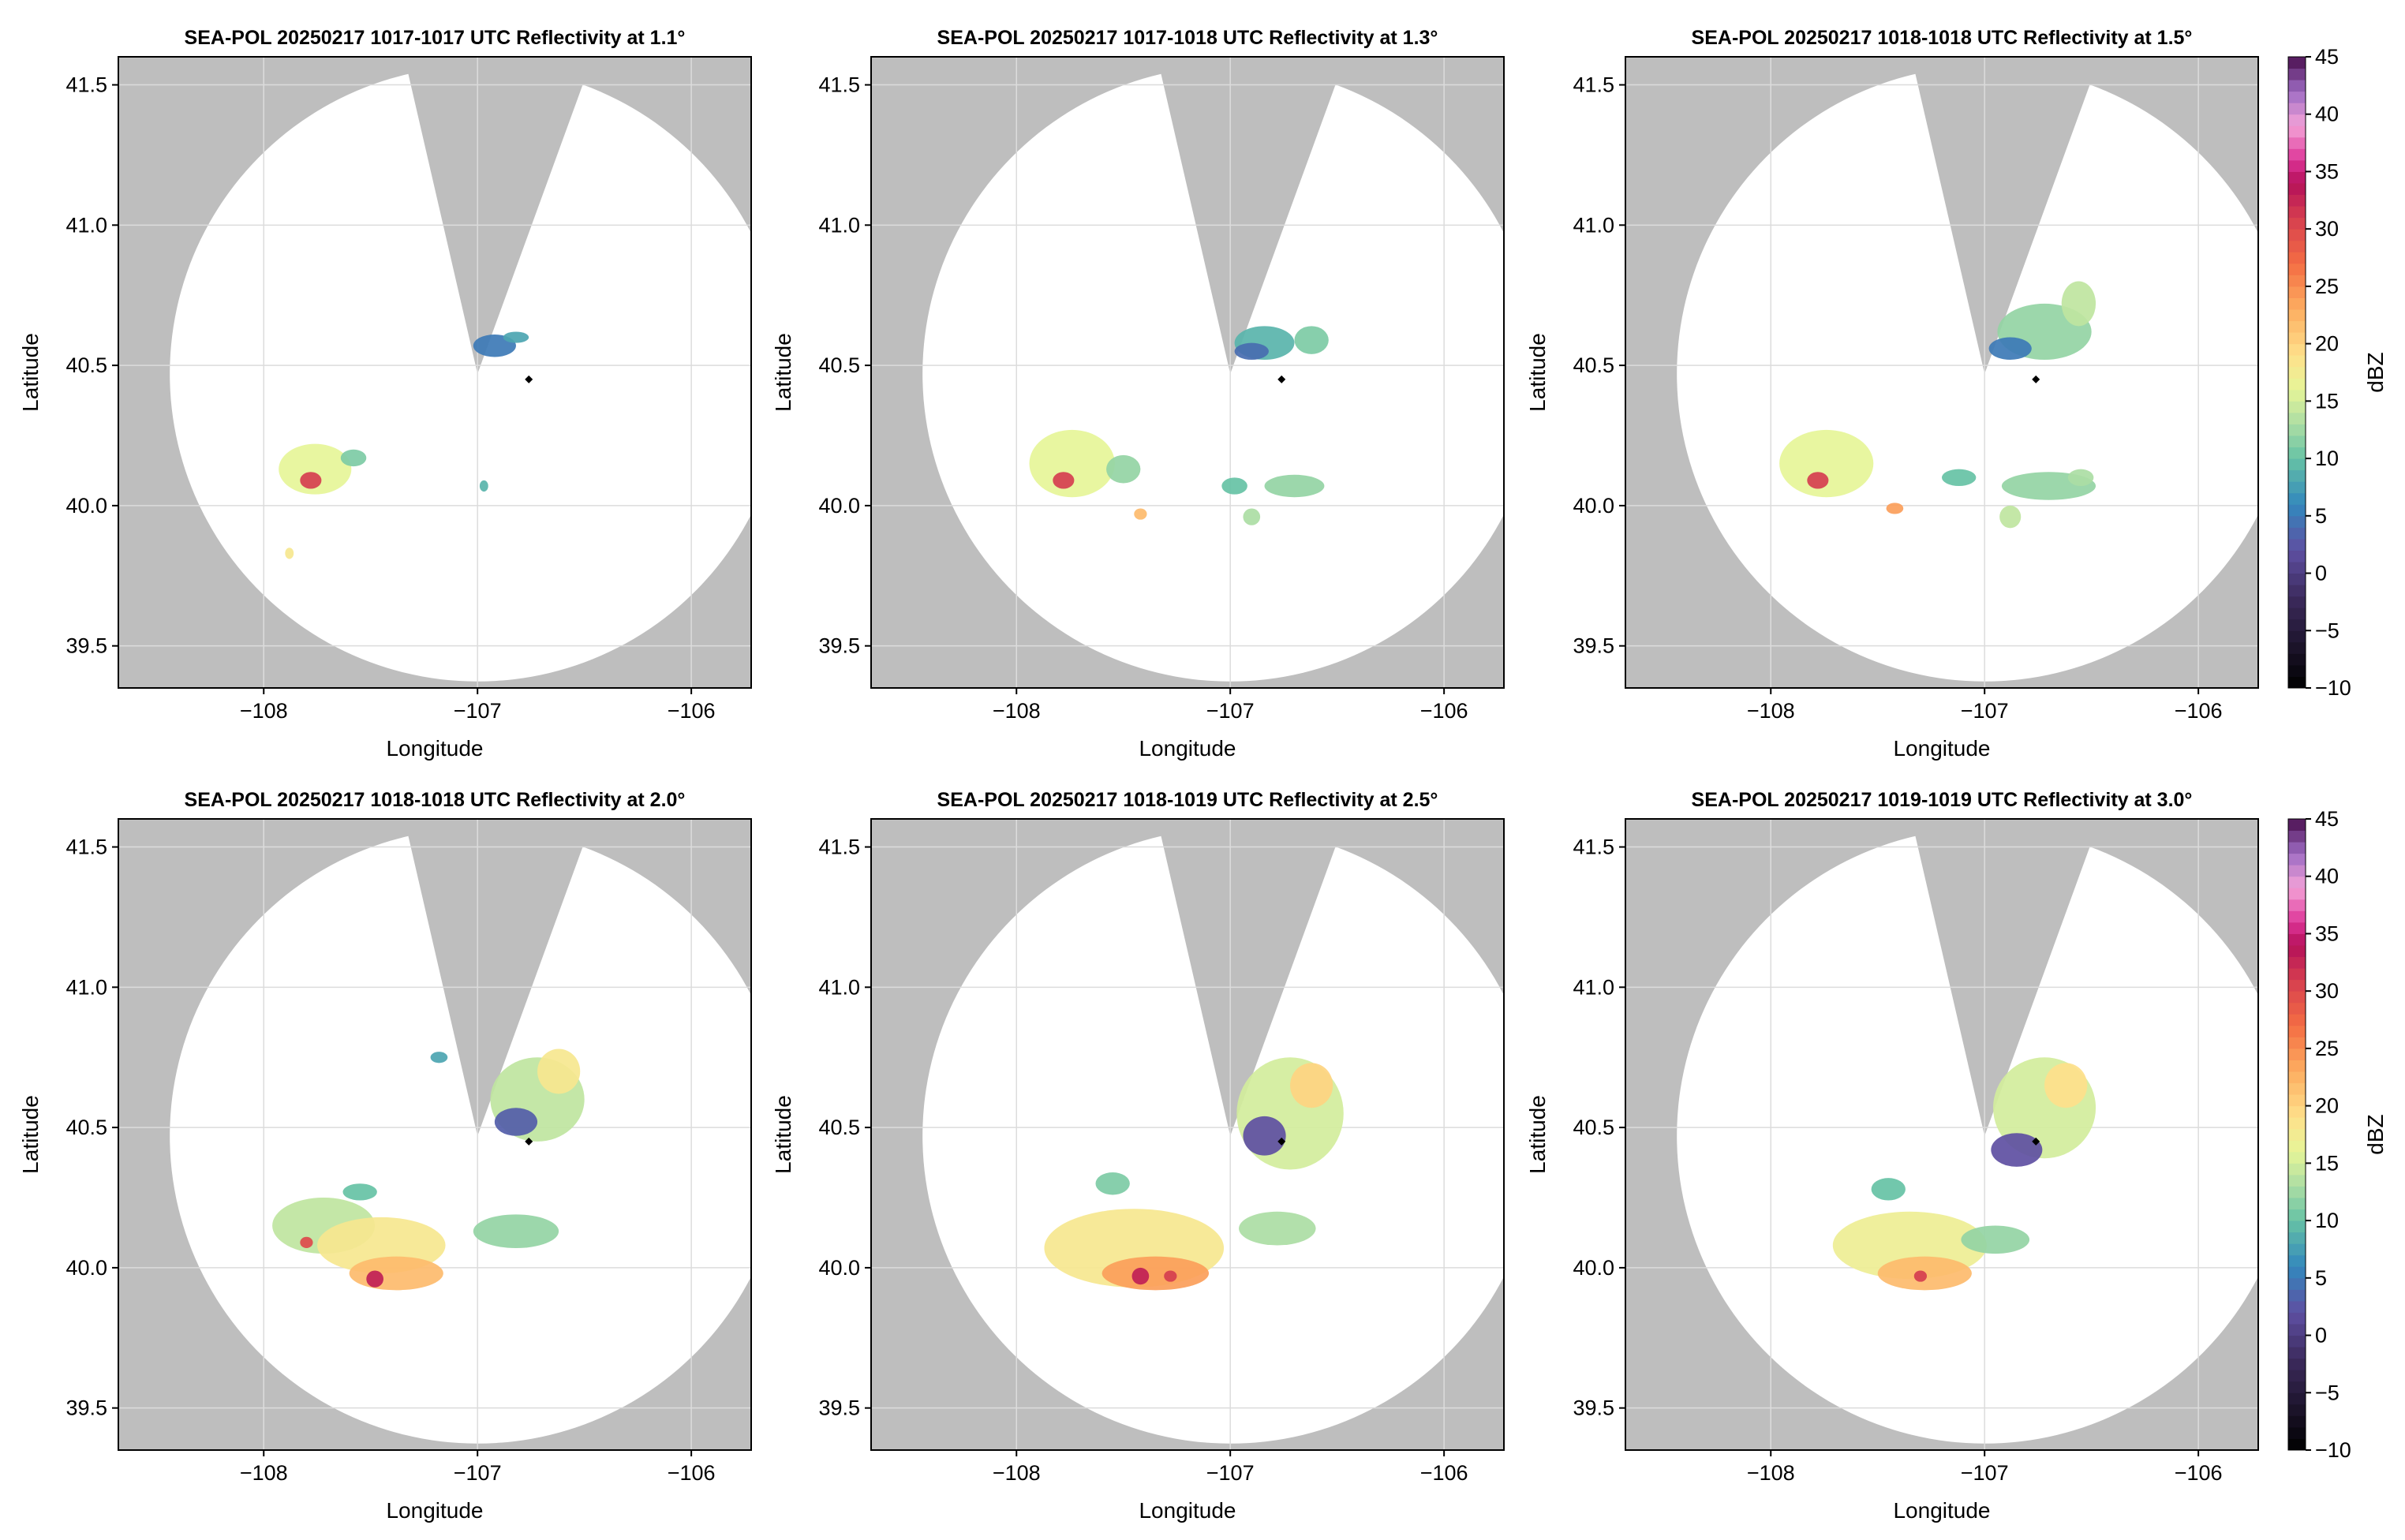 This screenshot has height=1540, width=2405. I want to click on colorbar-tick-label: 15, so click(2327, 401).